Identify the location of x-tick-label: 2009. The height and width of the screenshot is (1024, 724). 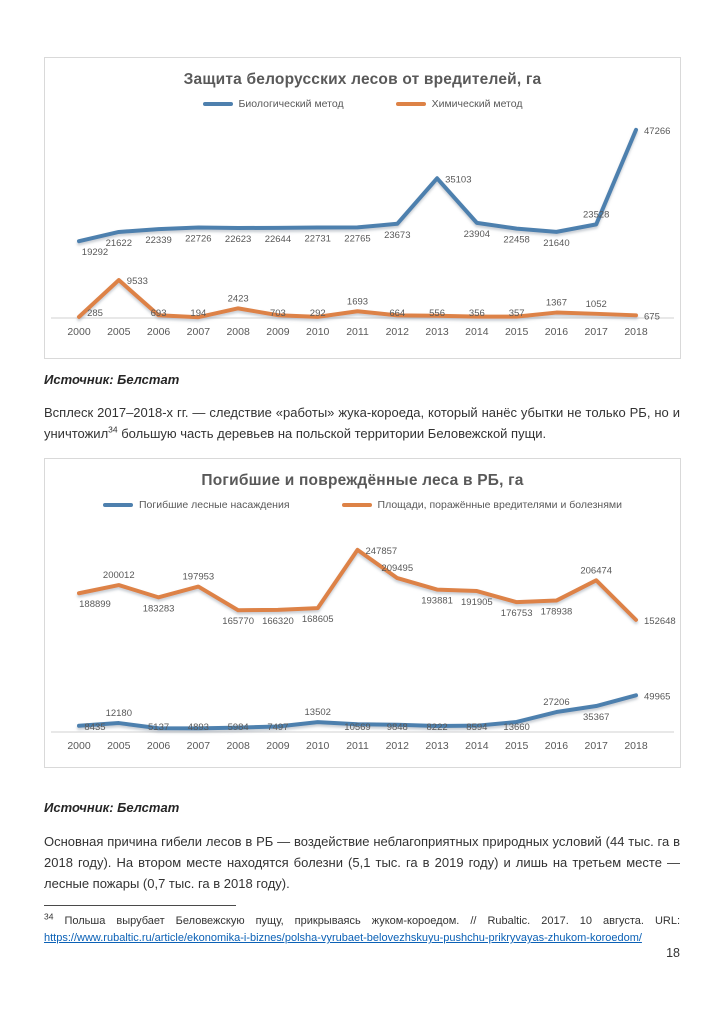
(278, 332).